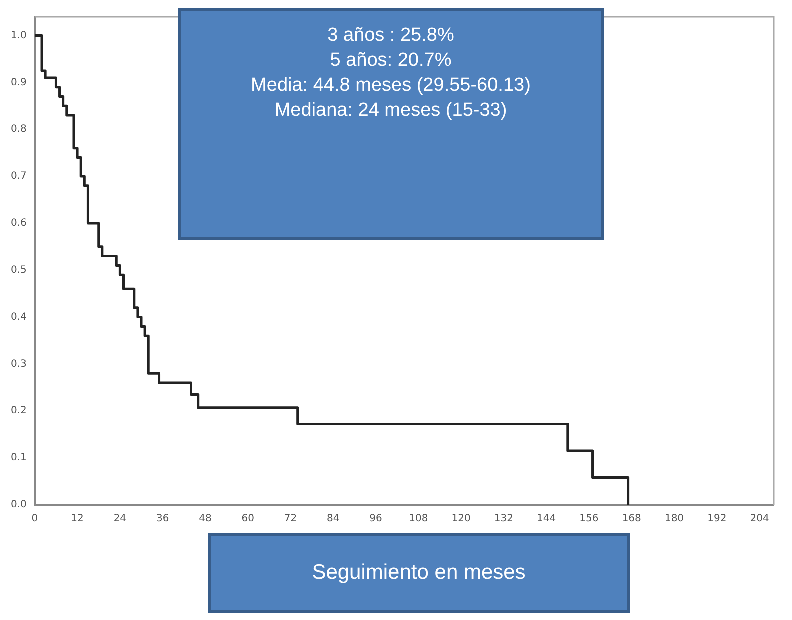 The width and height of the screenshot is (792, 620). I want to click on y-tick-label: 0.5, so click(18, 270).